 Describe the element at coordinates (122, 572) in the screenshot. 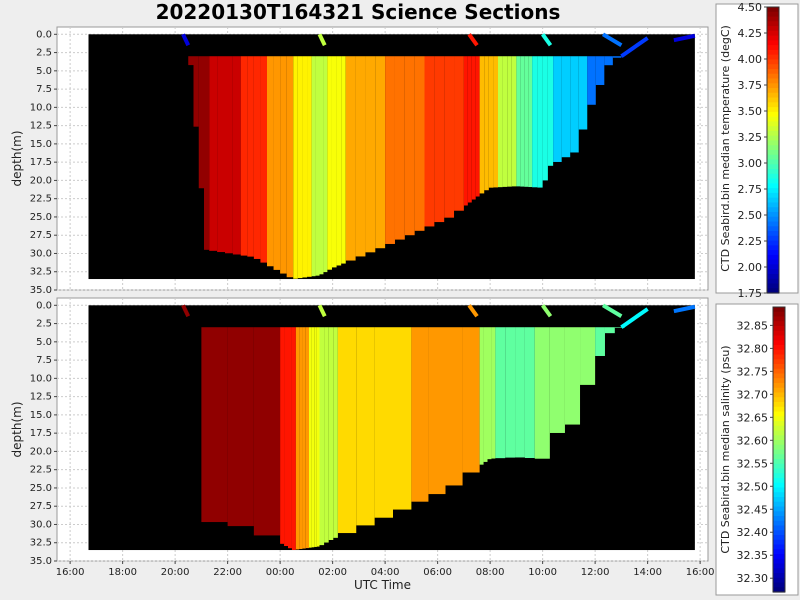

I see `x-tick-label: 18:00` at that location.